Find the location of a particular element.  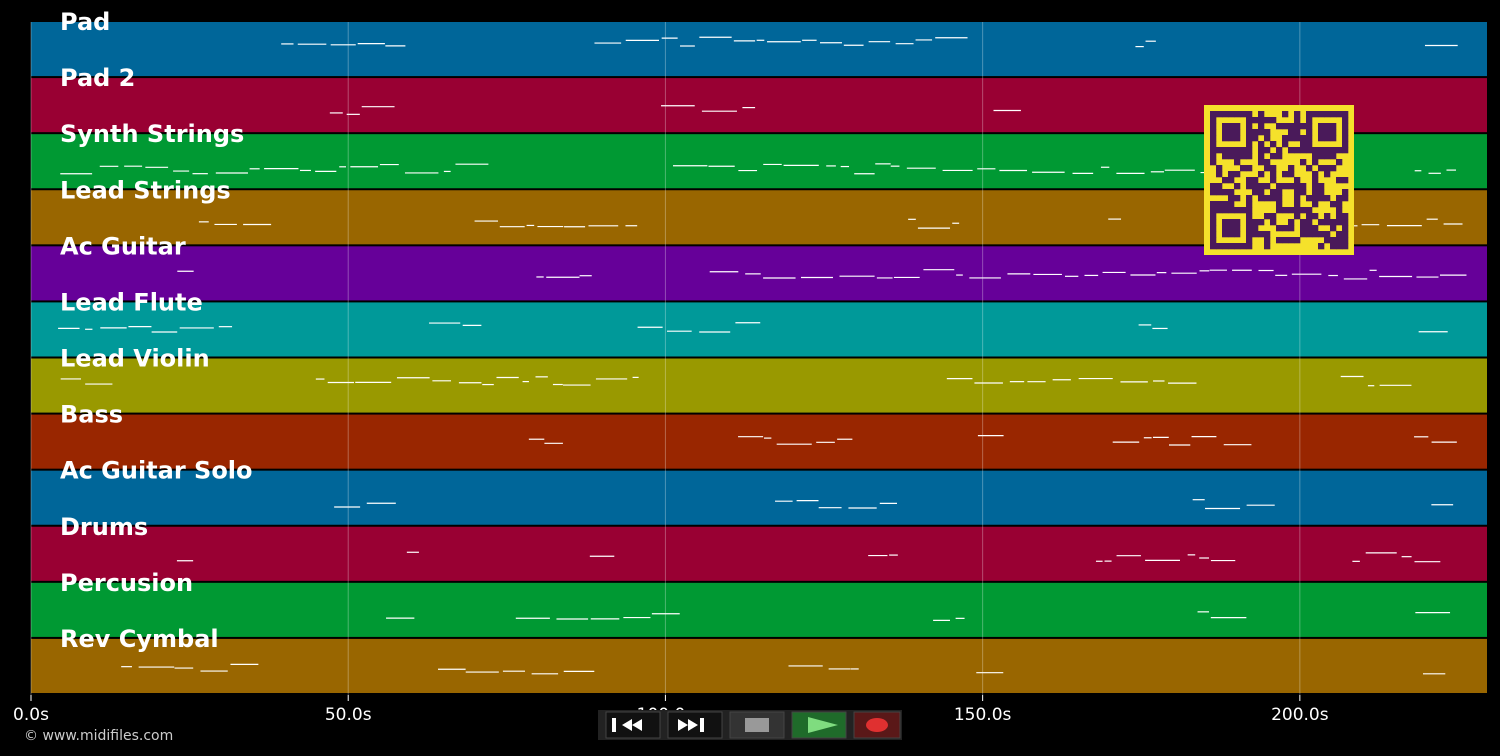

track-name: Percusion is located at coordinates (126, 583).